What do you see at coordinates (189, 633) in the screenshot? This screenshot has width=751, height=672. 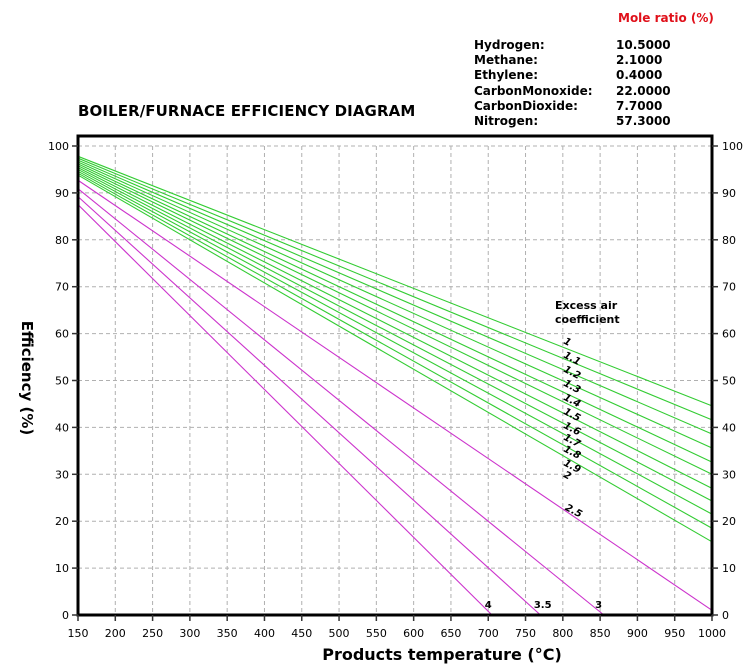 I see `x-tick-label: 300` at bounding box center [189, 633].